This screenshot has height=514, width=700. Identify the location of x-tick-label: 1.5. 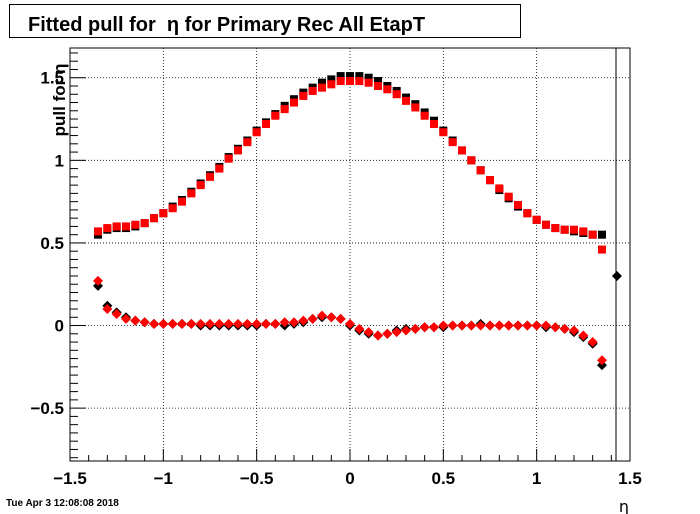
(630, 478).